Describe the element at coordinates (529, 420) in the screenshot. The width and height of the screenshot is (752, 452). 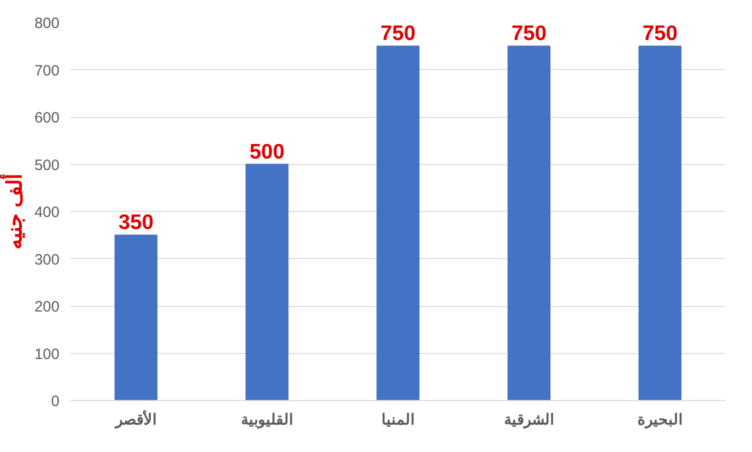
I see `x-tick-label: الشرقية` at that location.